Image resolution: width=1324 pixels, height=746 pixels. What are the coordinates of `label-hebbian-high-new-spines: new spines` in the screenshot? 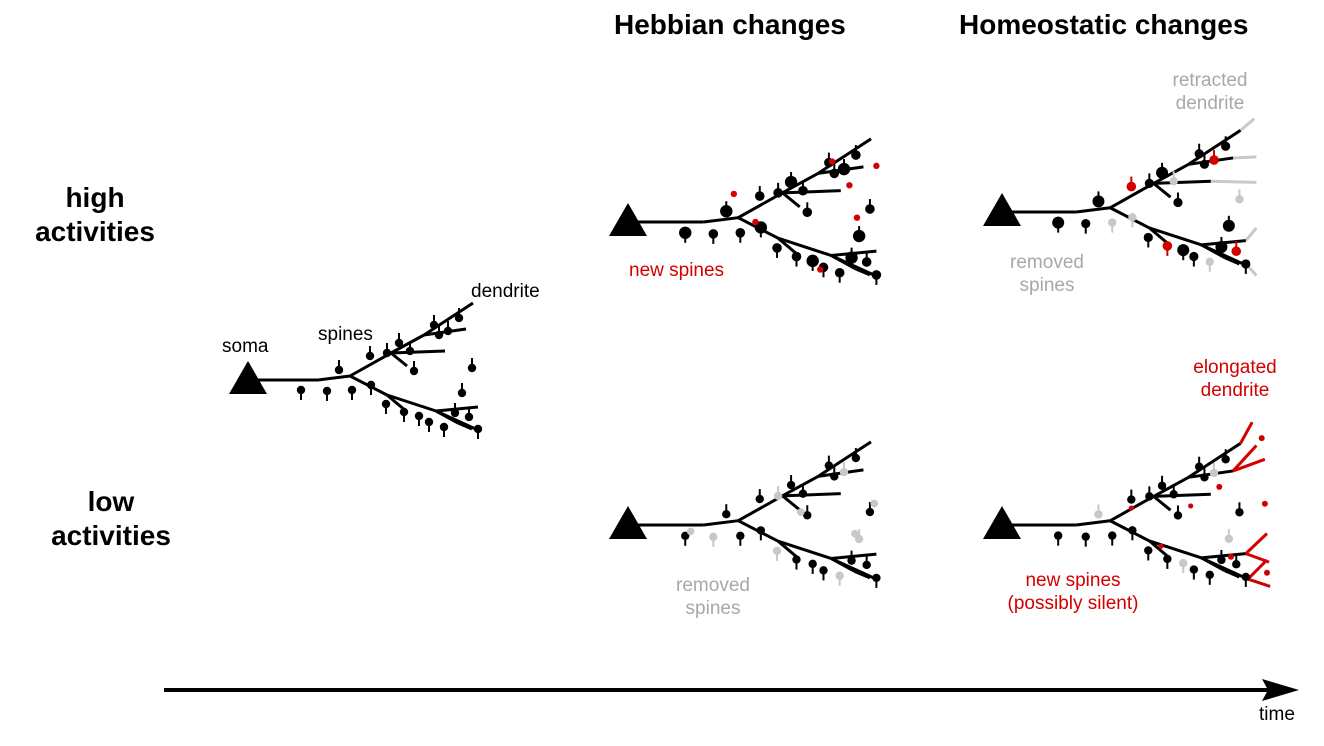 It's located at (677, 270).